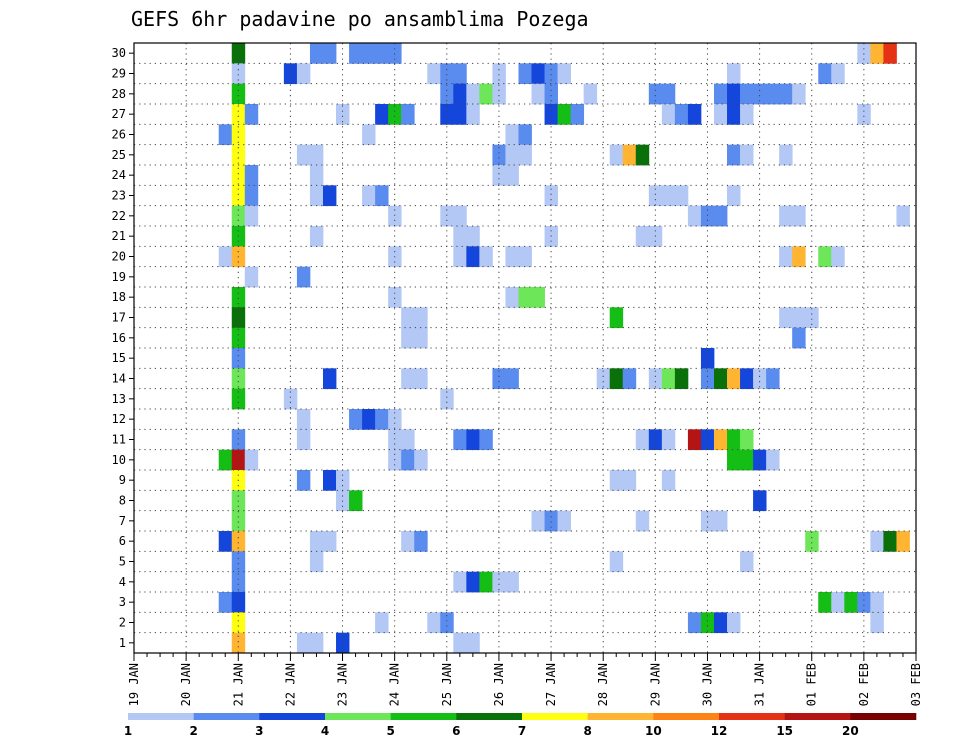 Image resolution: width=960 pixels, height=742 pixels. I want to click on y-tick-label: 6, so click(122, 541).